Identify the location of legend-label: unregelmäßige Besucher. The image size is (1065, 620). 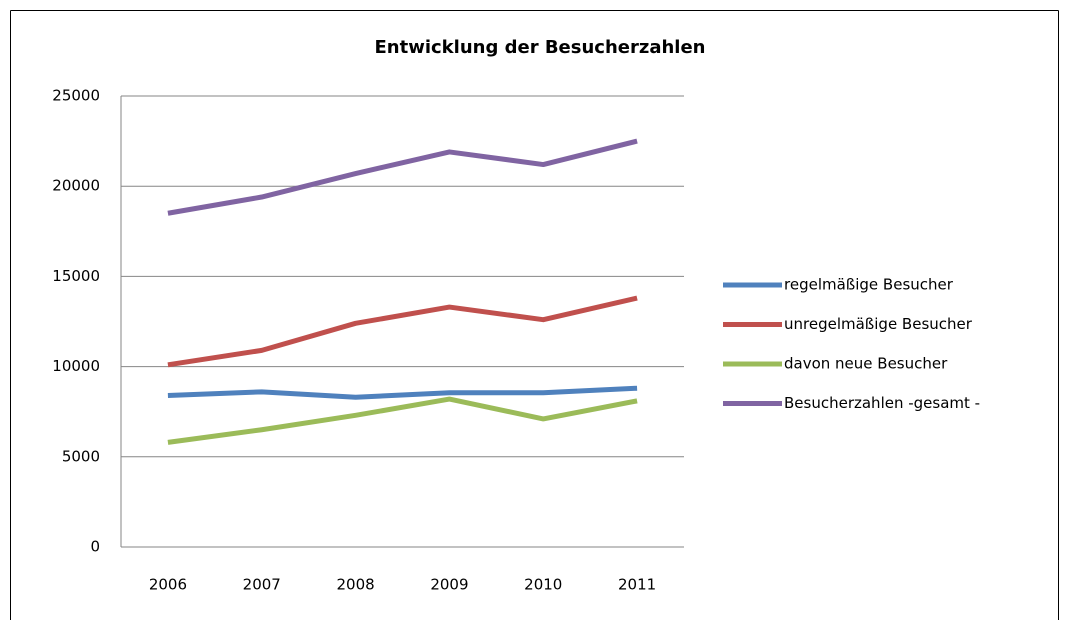
(878, 324).